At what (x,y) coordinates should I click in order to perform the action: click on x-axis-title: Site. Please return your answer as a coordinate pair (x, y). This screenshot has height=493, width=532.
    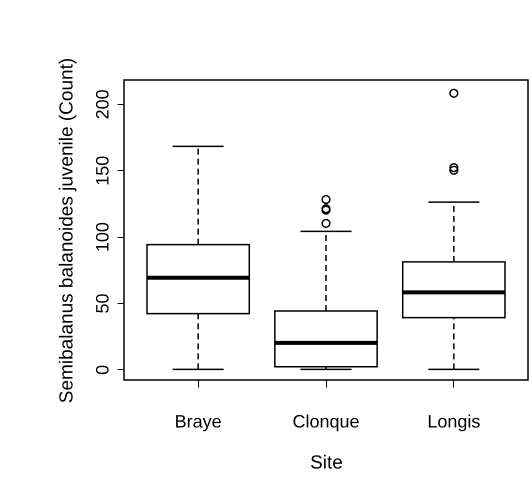
    Looking at the image, I should click on (326, 463).